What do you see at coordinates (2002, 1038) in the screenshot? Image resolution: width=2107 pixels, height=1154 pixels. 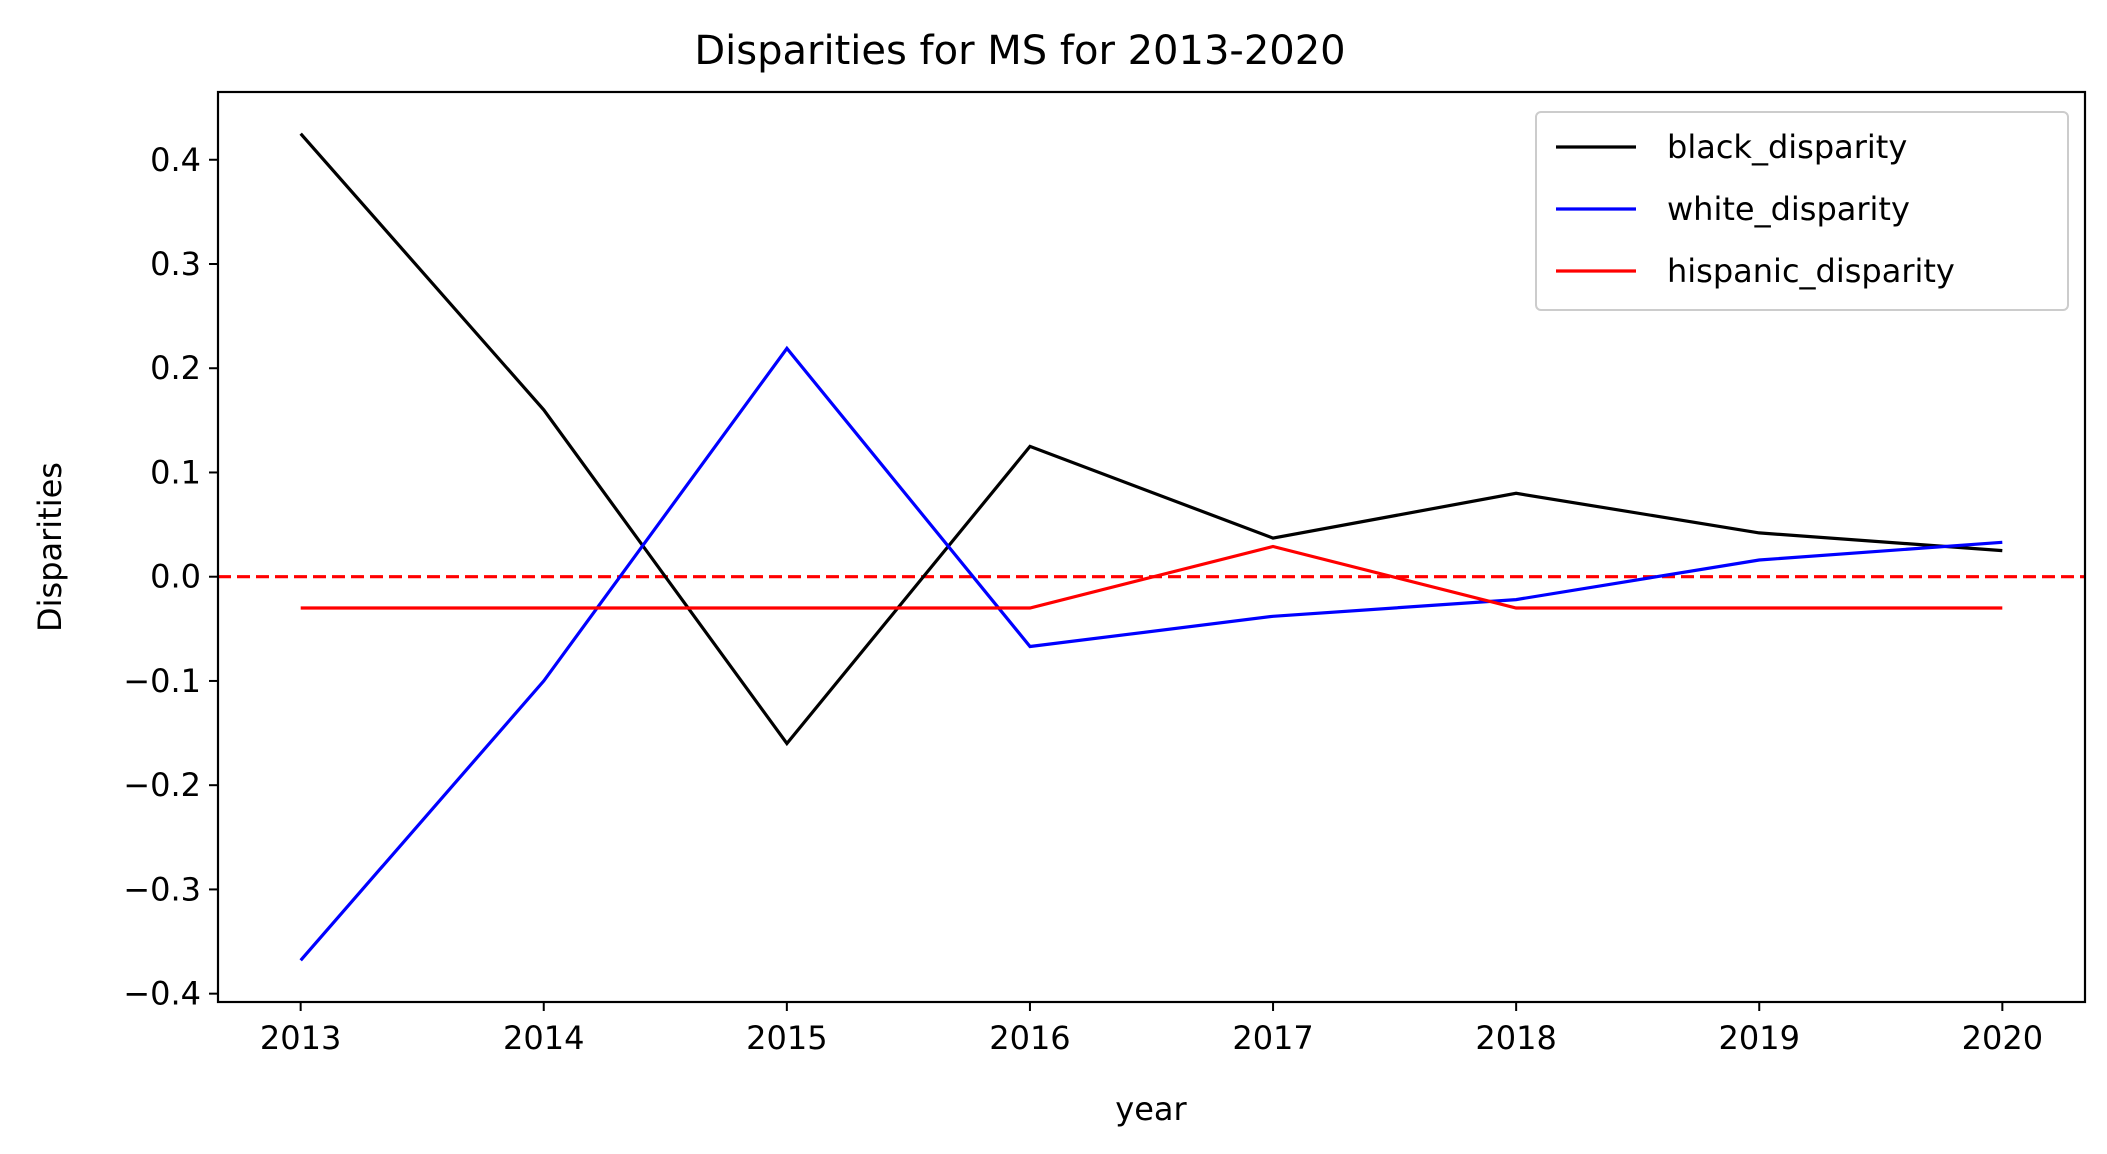 I see `x-tick-label: 2020` at bounding box center [2002, 1038].